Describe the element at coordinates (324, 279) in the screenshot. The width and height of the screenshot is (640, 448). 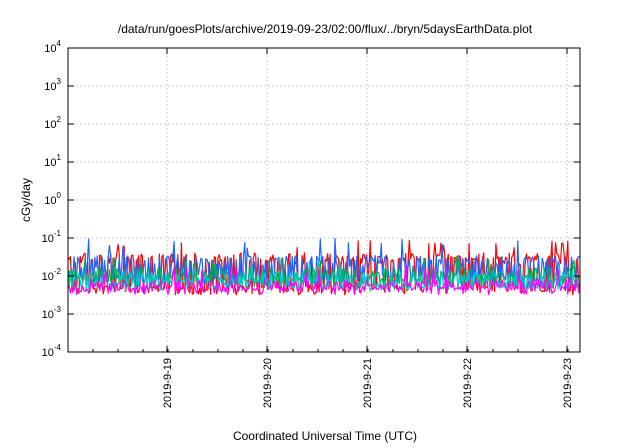
I see `series-line` at that location.